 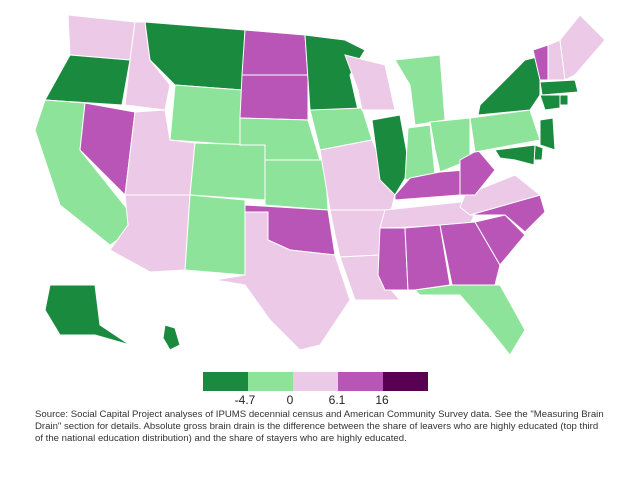 I want to click on state-oh, so click(x=450, y=145).